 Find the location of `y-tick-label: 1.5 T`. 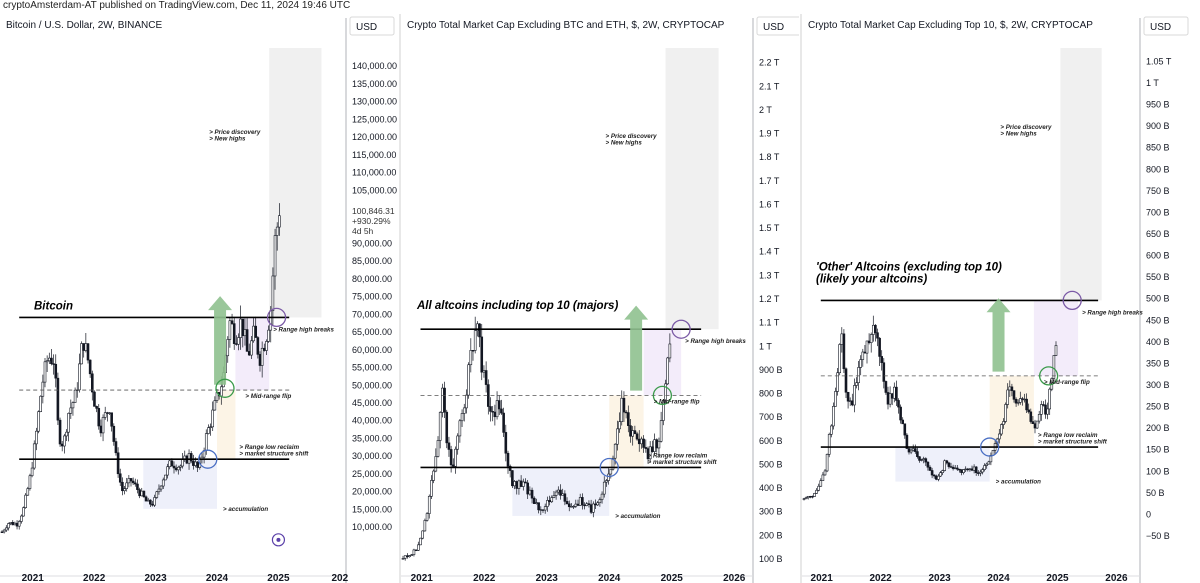

y-tick-label: 1.5 T is located at coordinates (769, 228).